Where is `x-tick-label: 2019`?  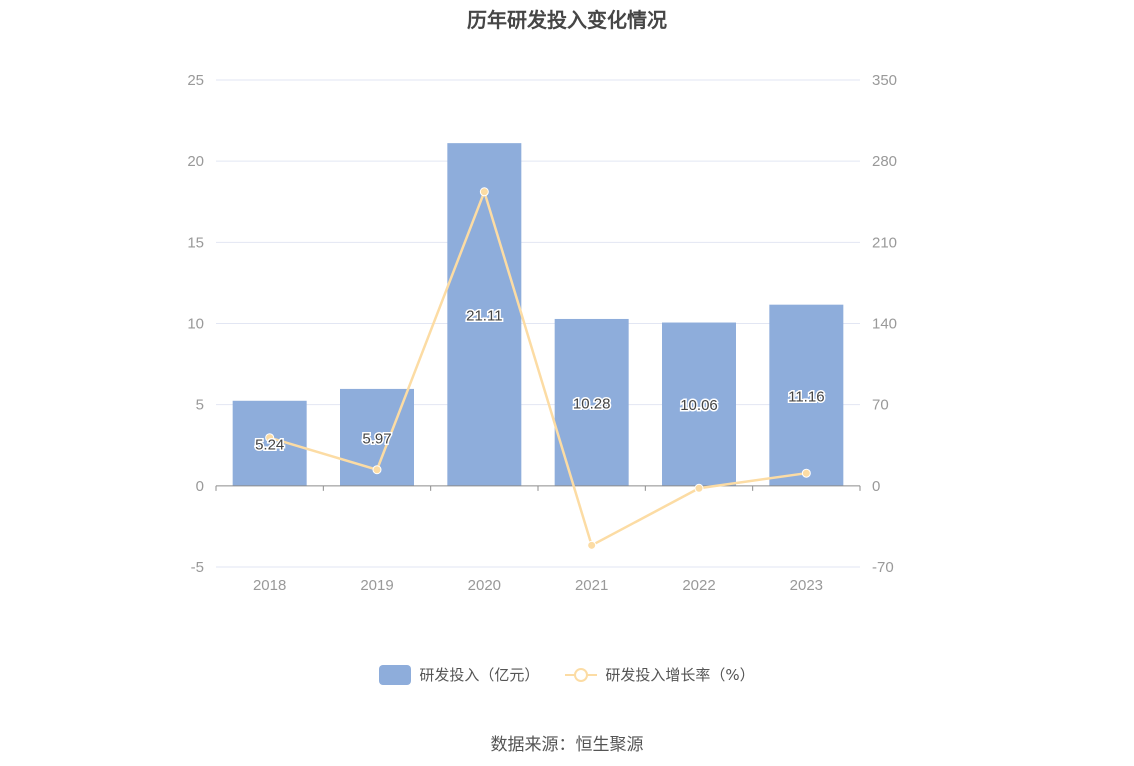
x-tick-label: 2019 is located at coordinates (376, 585).